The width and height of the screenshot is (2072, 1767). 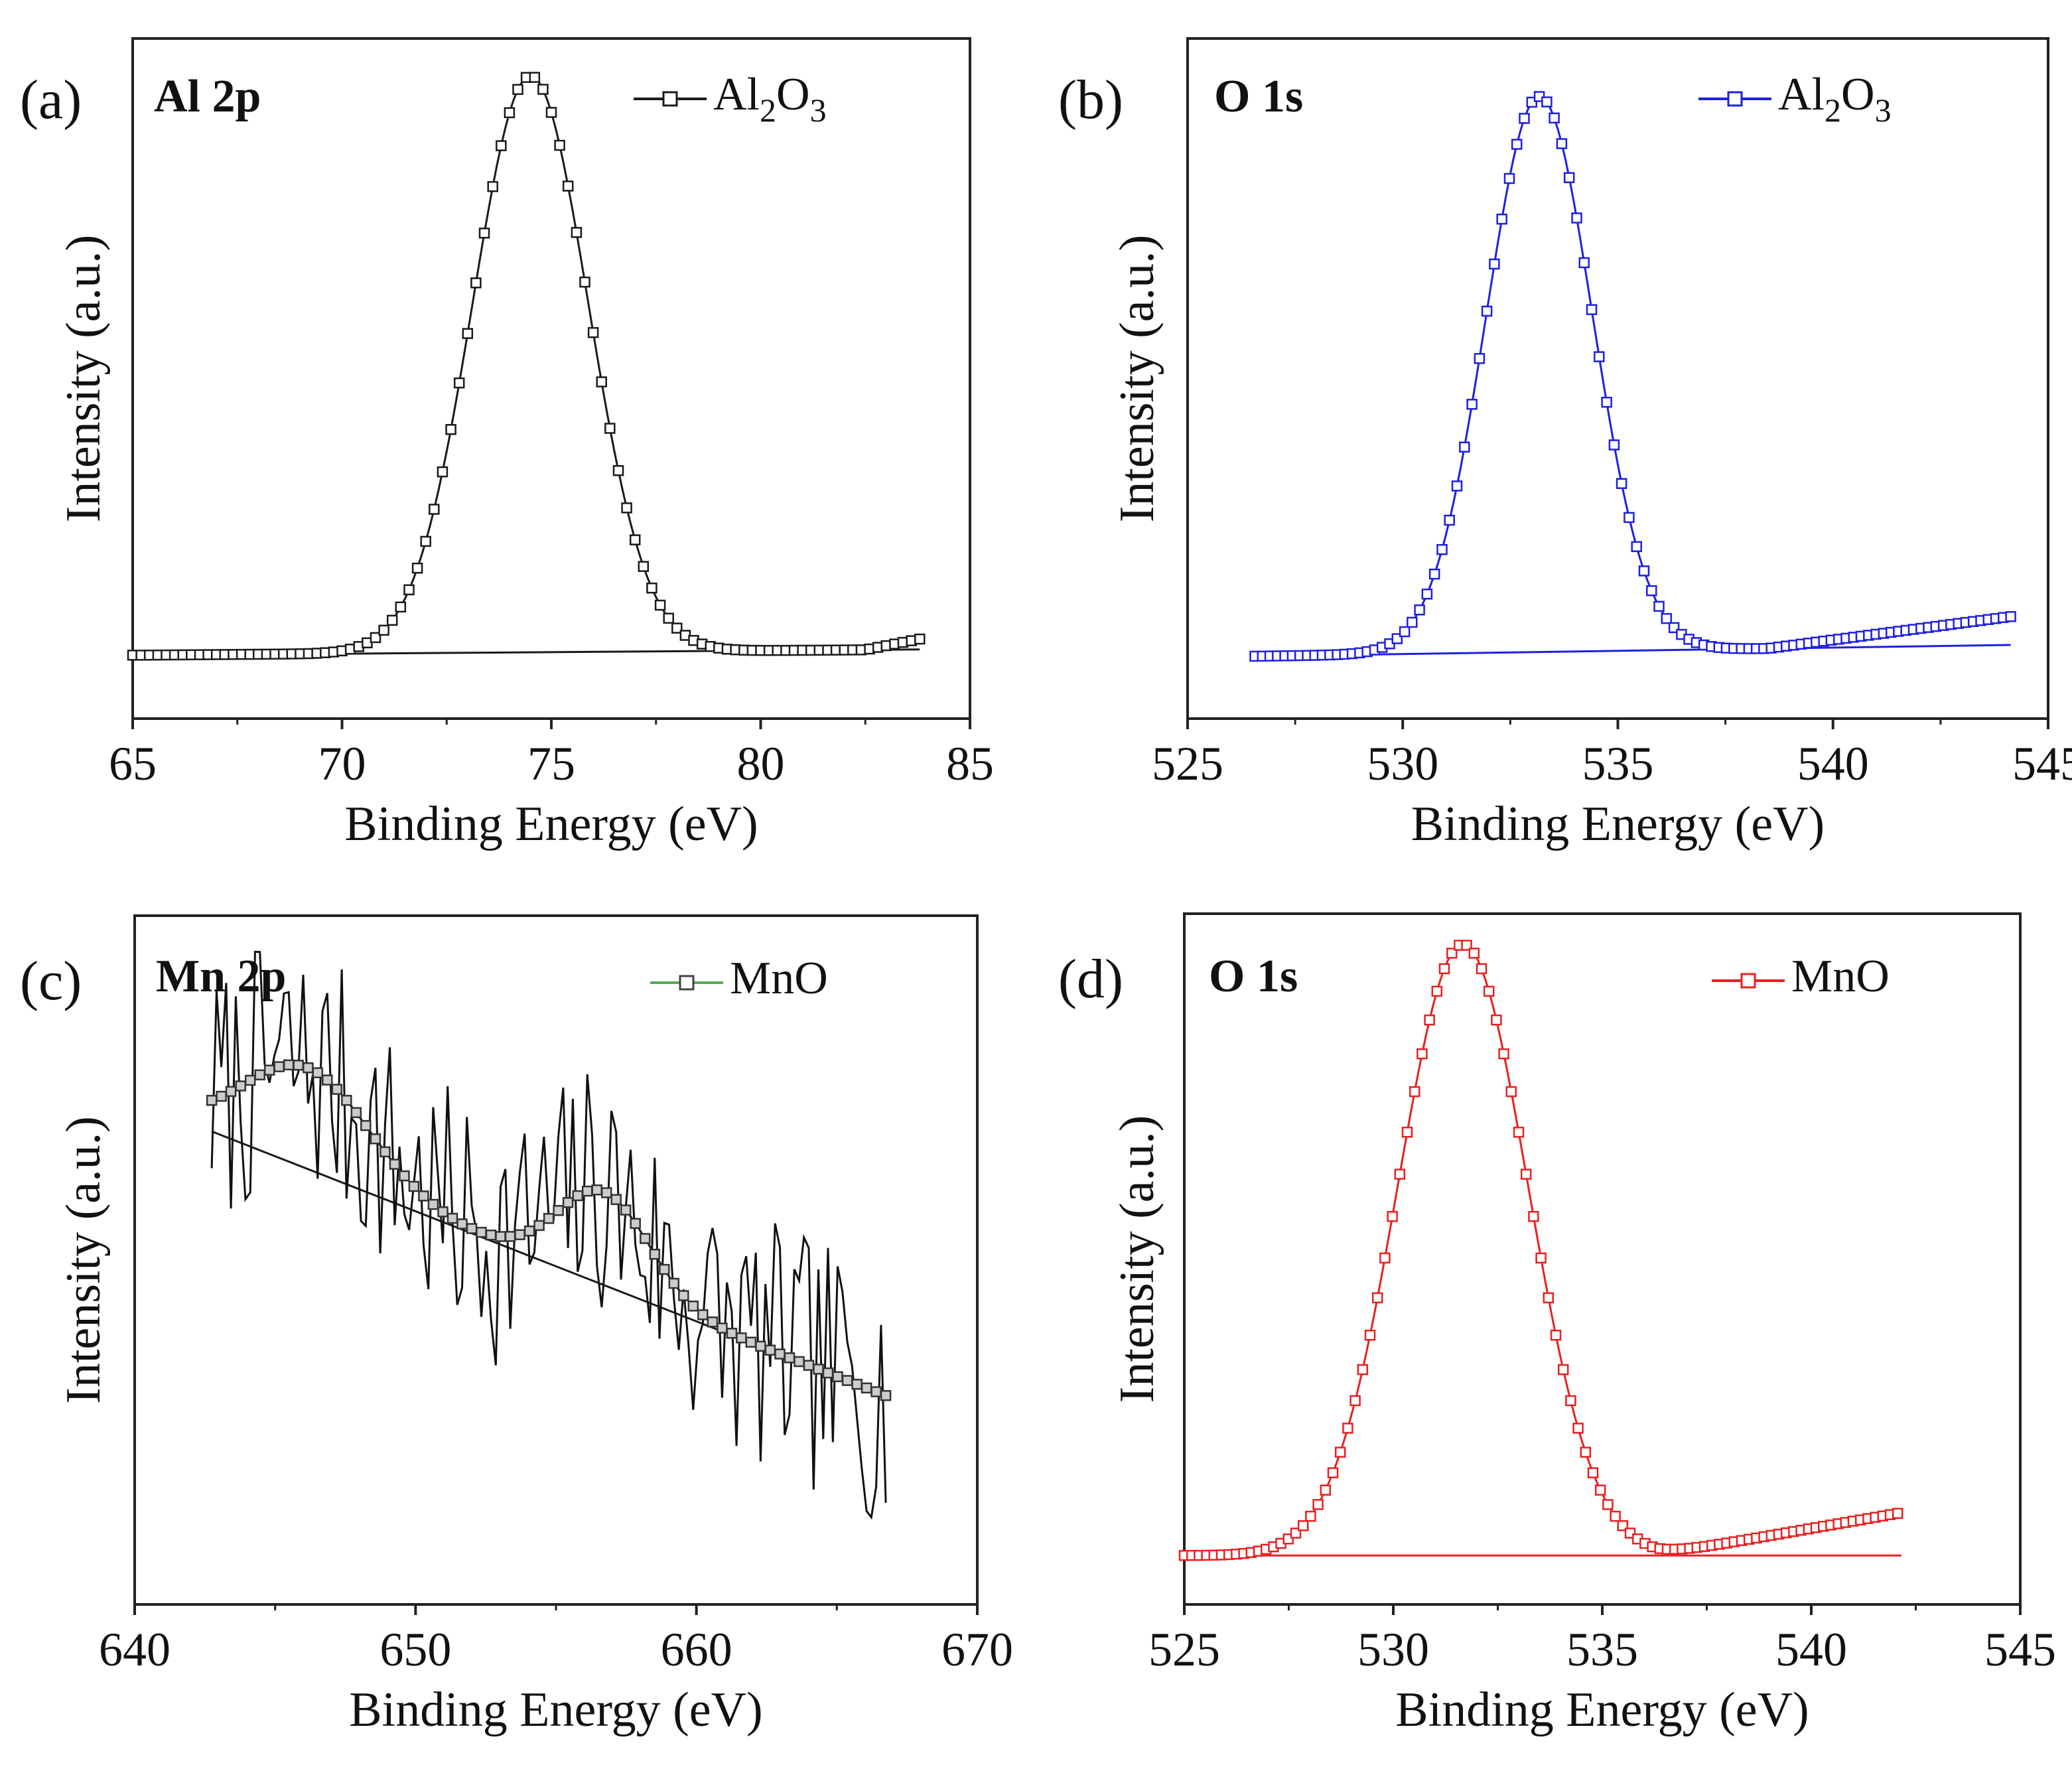 What do you see at coordinates (1403, 763) in the screenshot?
I see `x-tick-label: 530` at bounding box center [1403, 763].